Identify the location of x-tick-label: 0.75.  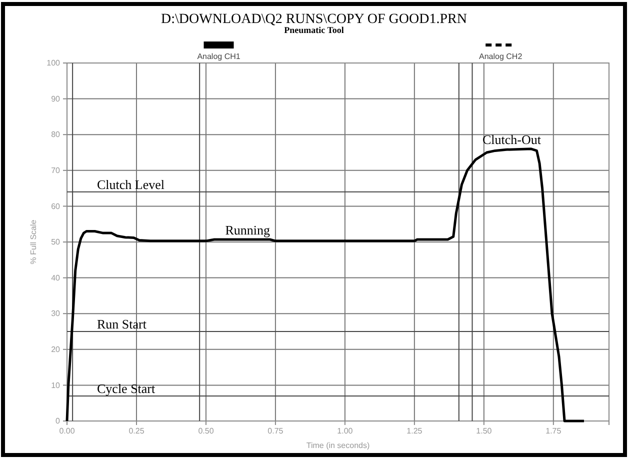
(276, 431).